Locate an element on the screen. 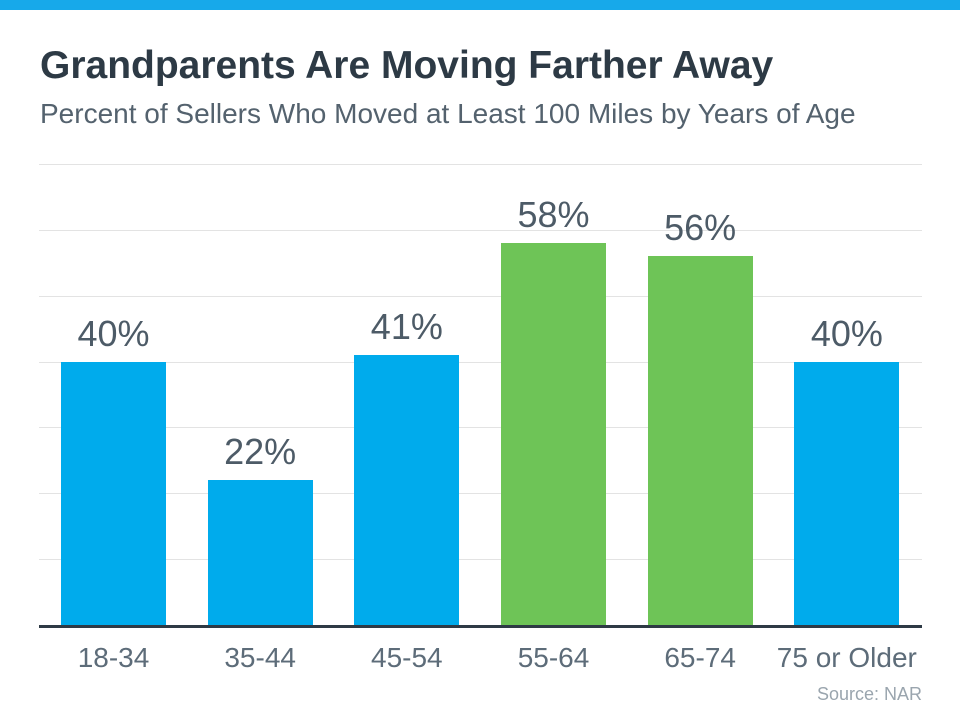 Image resolution: width=960 pixels, height=720 pixels. x-axis-labels: 18-34 35-44 45-54 55-64 65-74 75 or Older is located at coordinates (480, 659).